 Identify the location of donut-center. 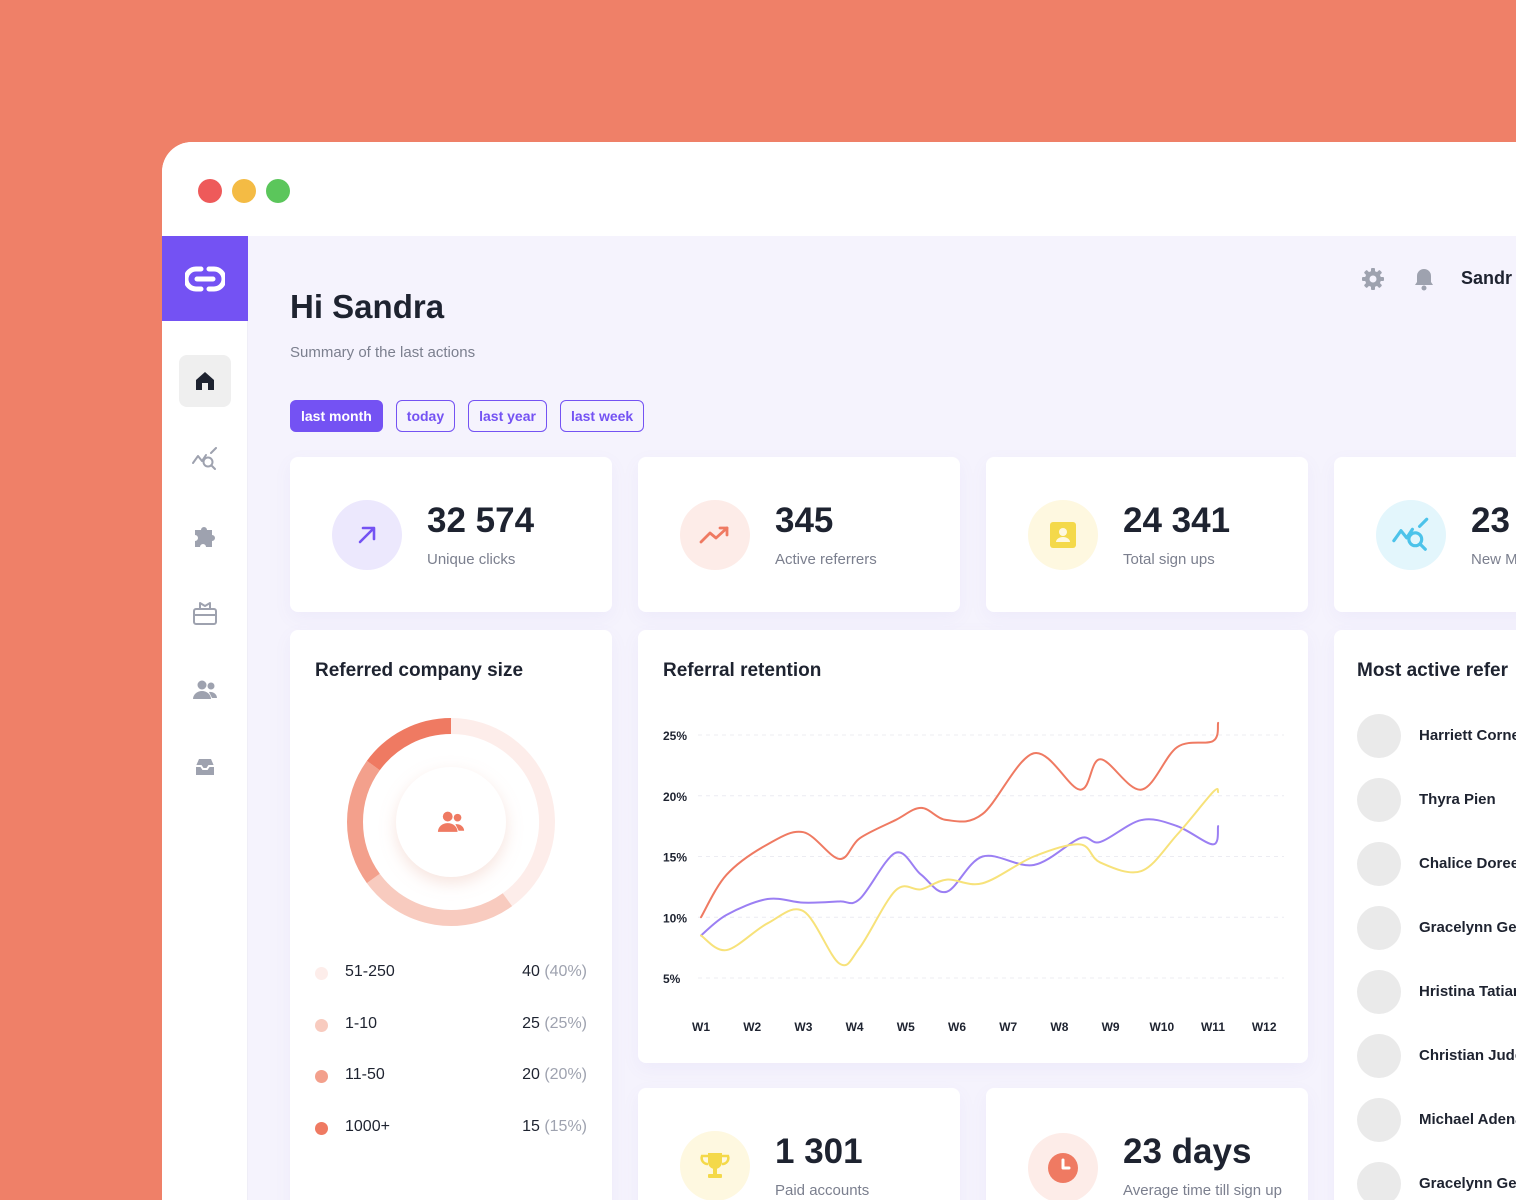
(451, 824).